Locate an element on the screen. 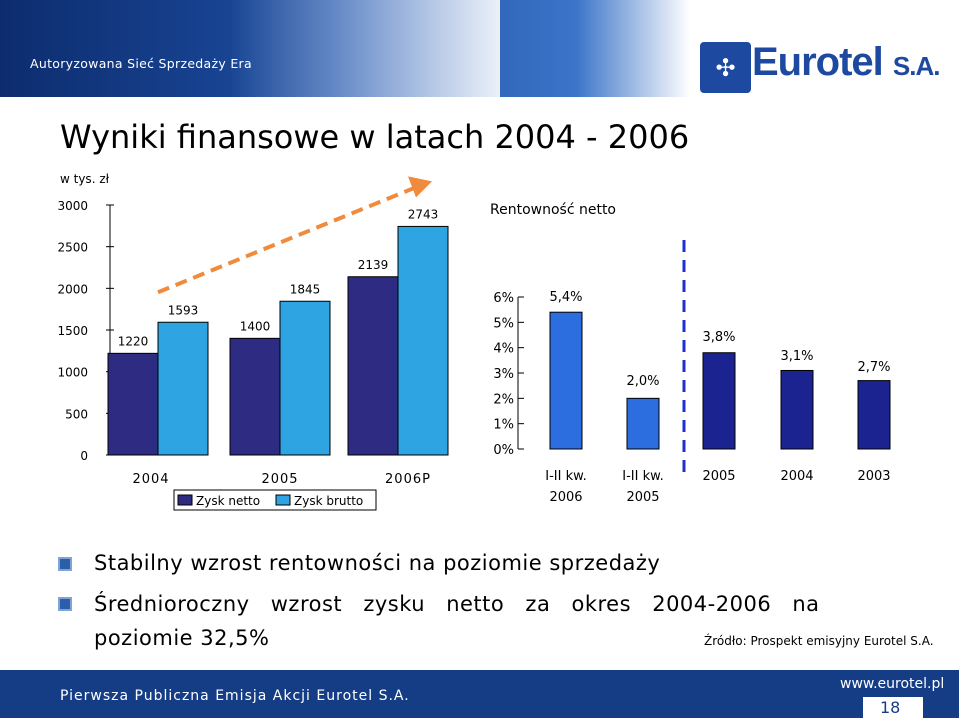 The height and width of the screenshot is (718, 959). legend-label: Zysk netto is located at coordinates (228, 501).